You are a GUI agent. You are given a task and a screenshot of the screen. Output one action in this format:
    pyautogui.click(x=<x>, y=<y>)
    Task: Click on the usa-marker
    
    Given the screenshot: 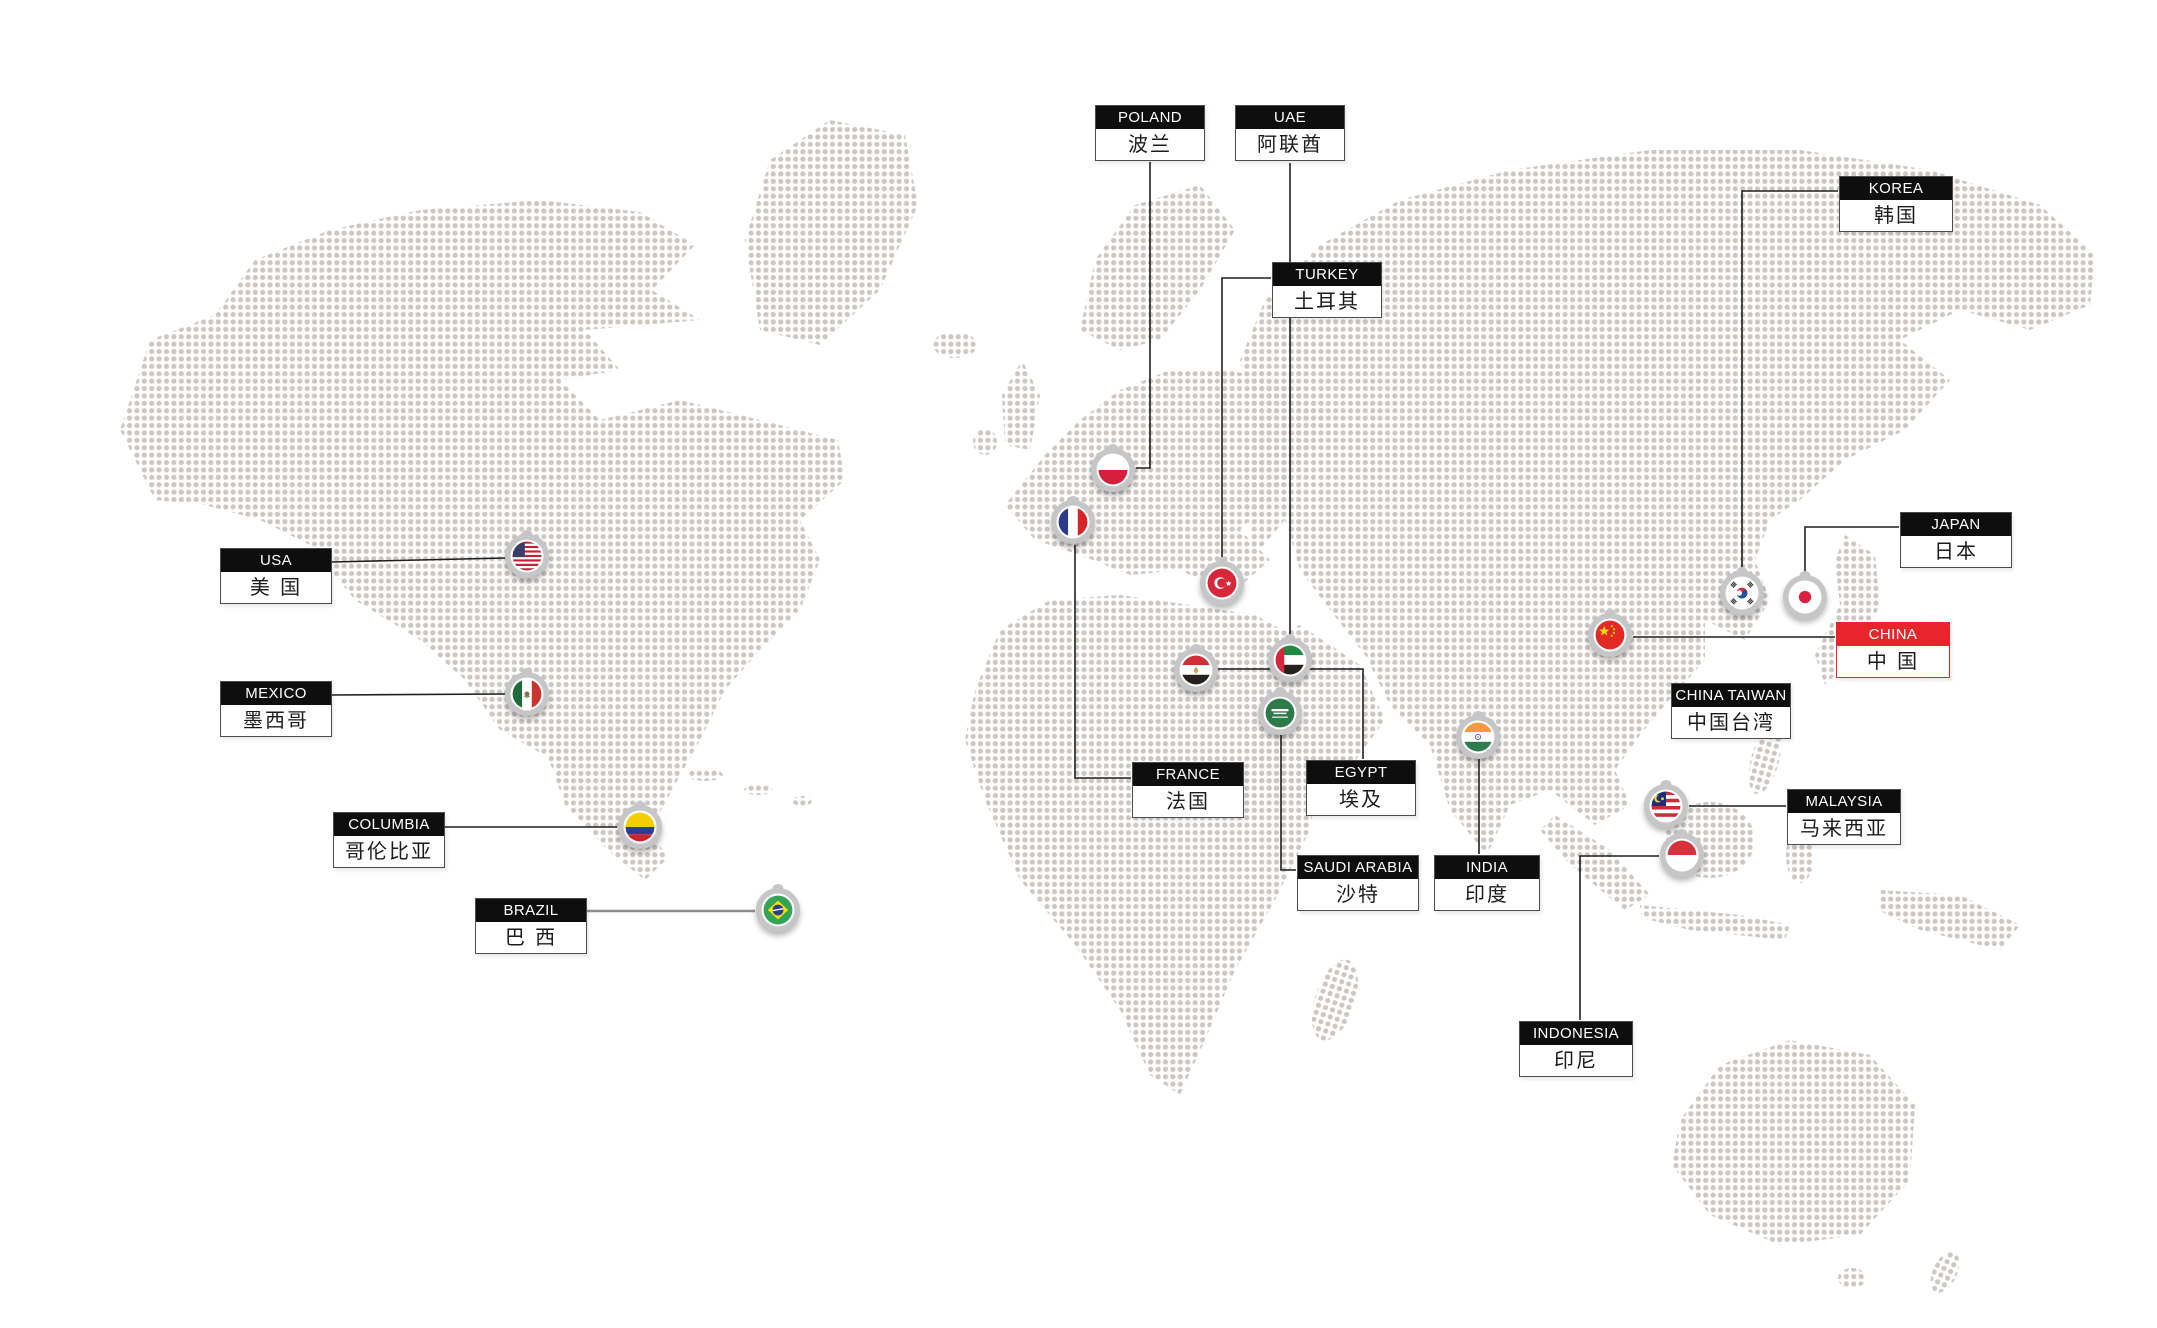 What is the action you would take?
    pyautogui.click(x=527, y=556)
    